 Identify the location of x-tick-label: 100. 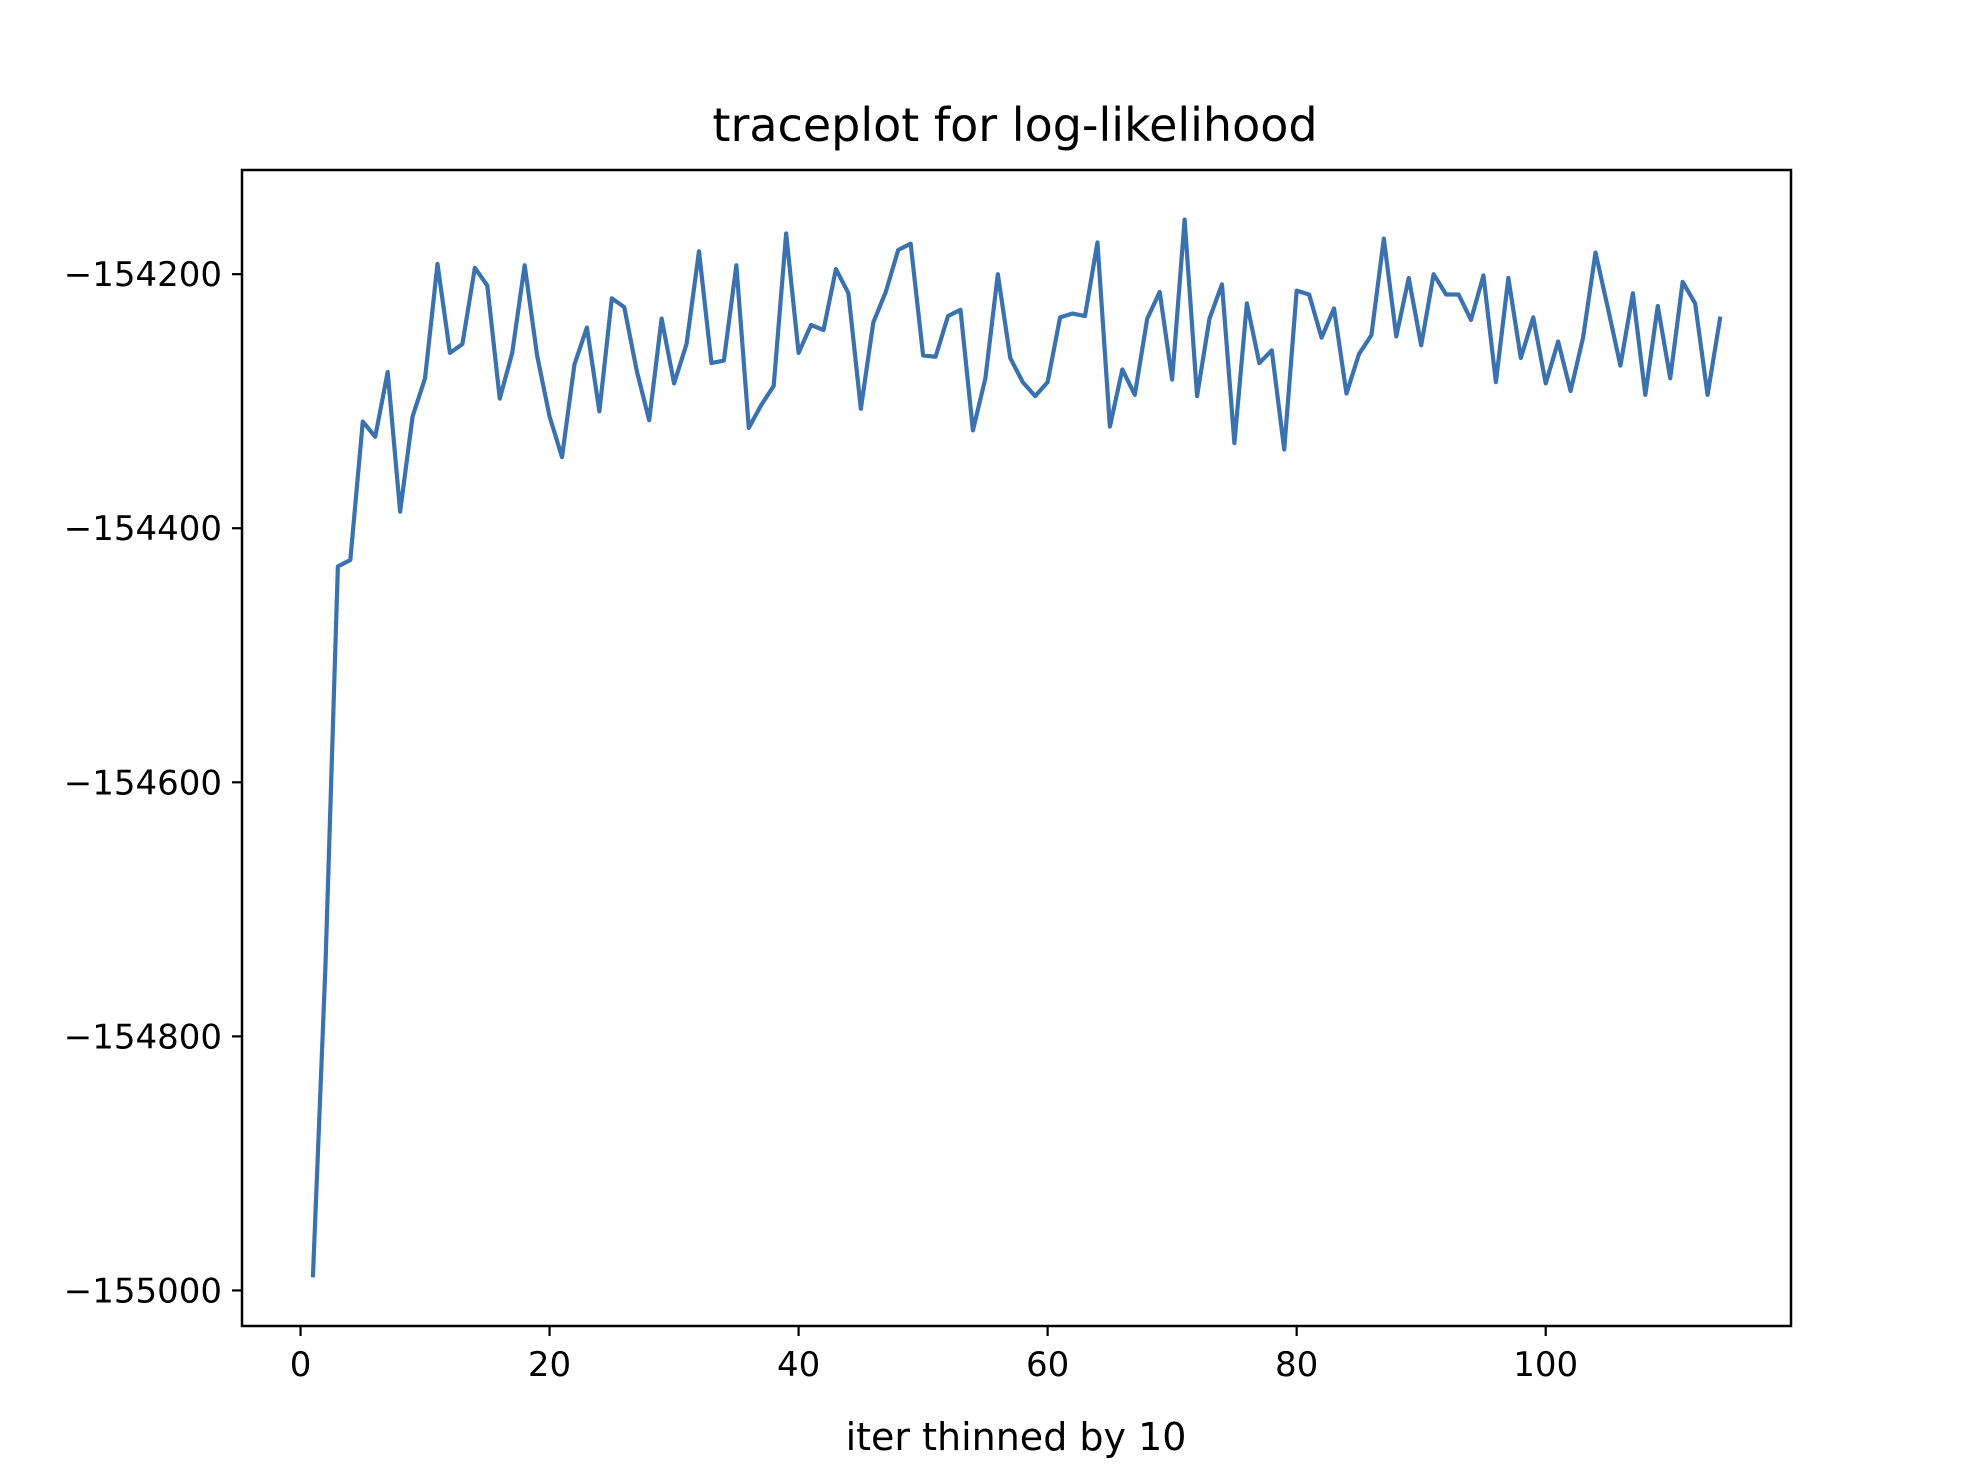
(1545, 1365).